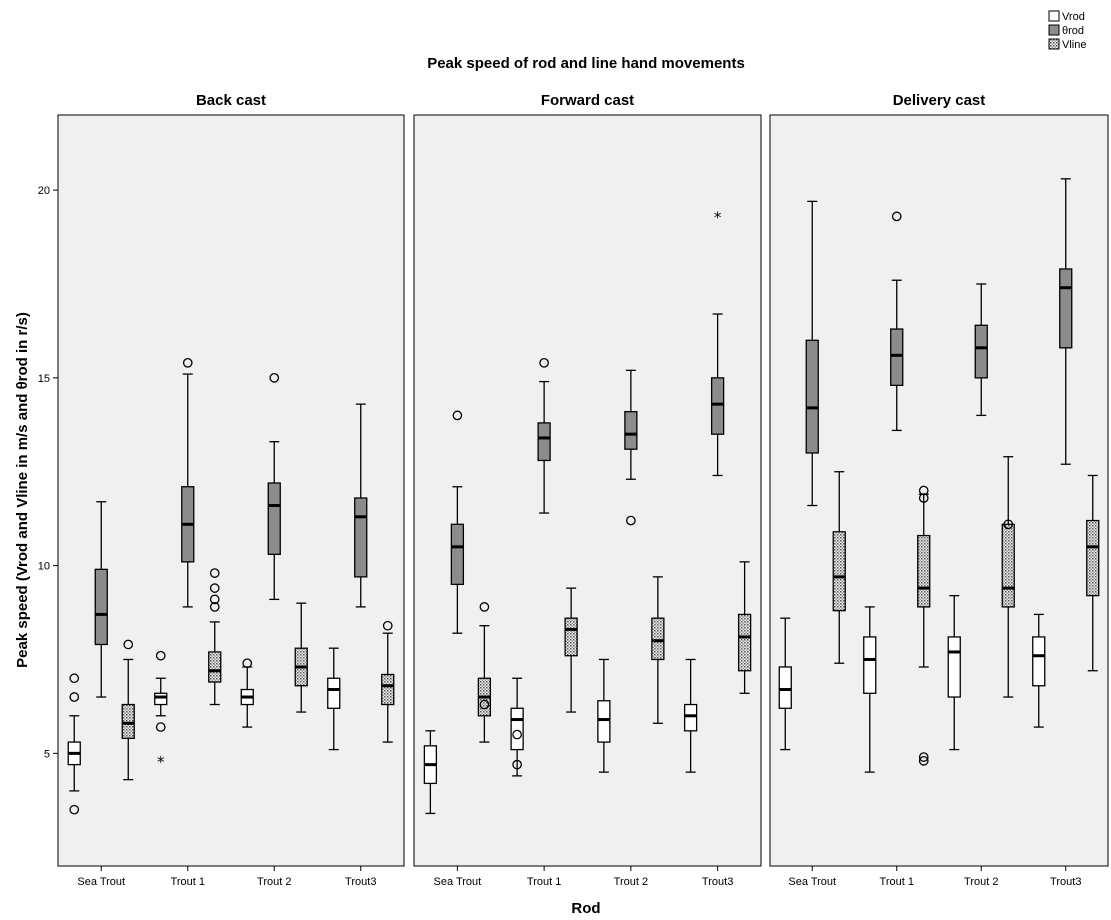  What do you see at coordinates (1073, 17) in the screenshot?
I see `legend-label-vrod: Vrod` at bounding box center [1073, 17].